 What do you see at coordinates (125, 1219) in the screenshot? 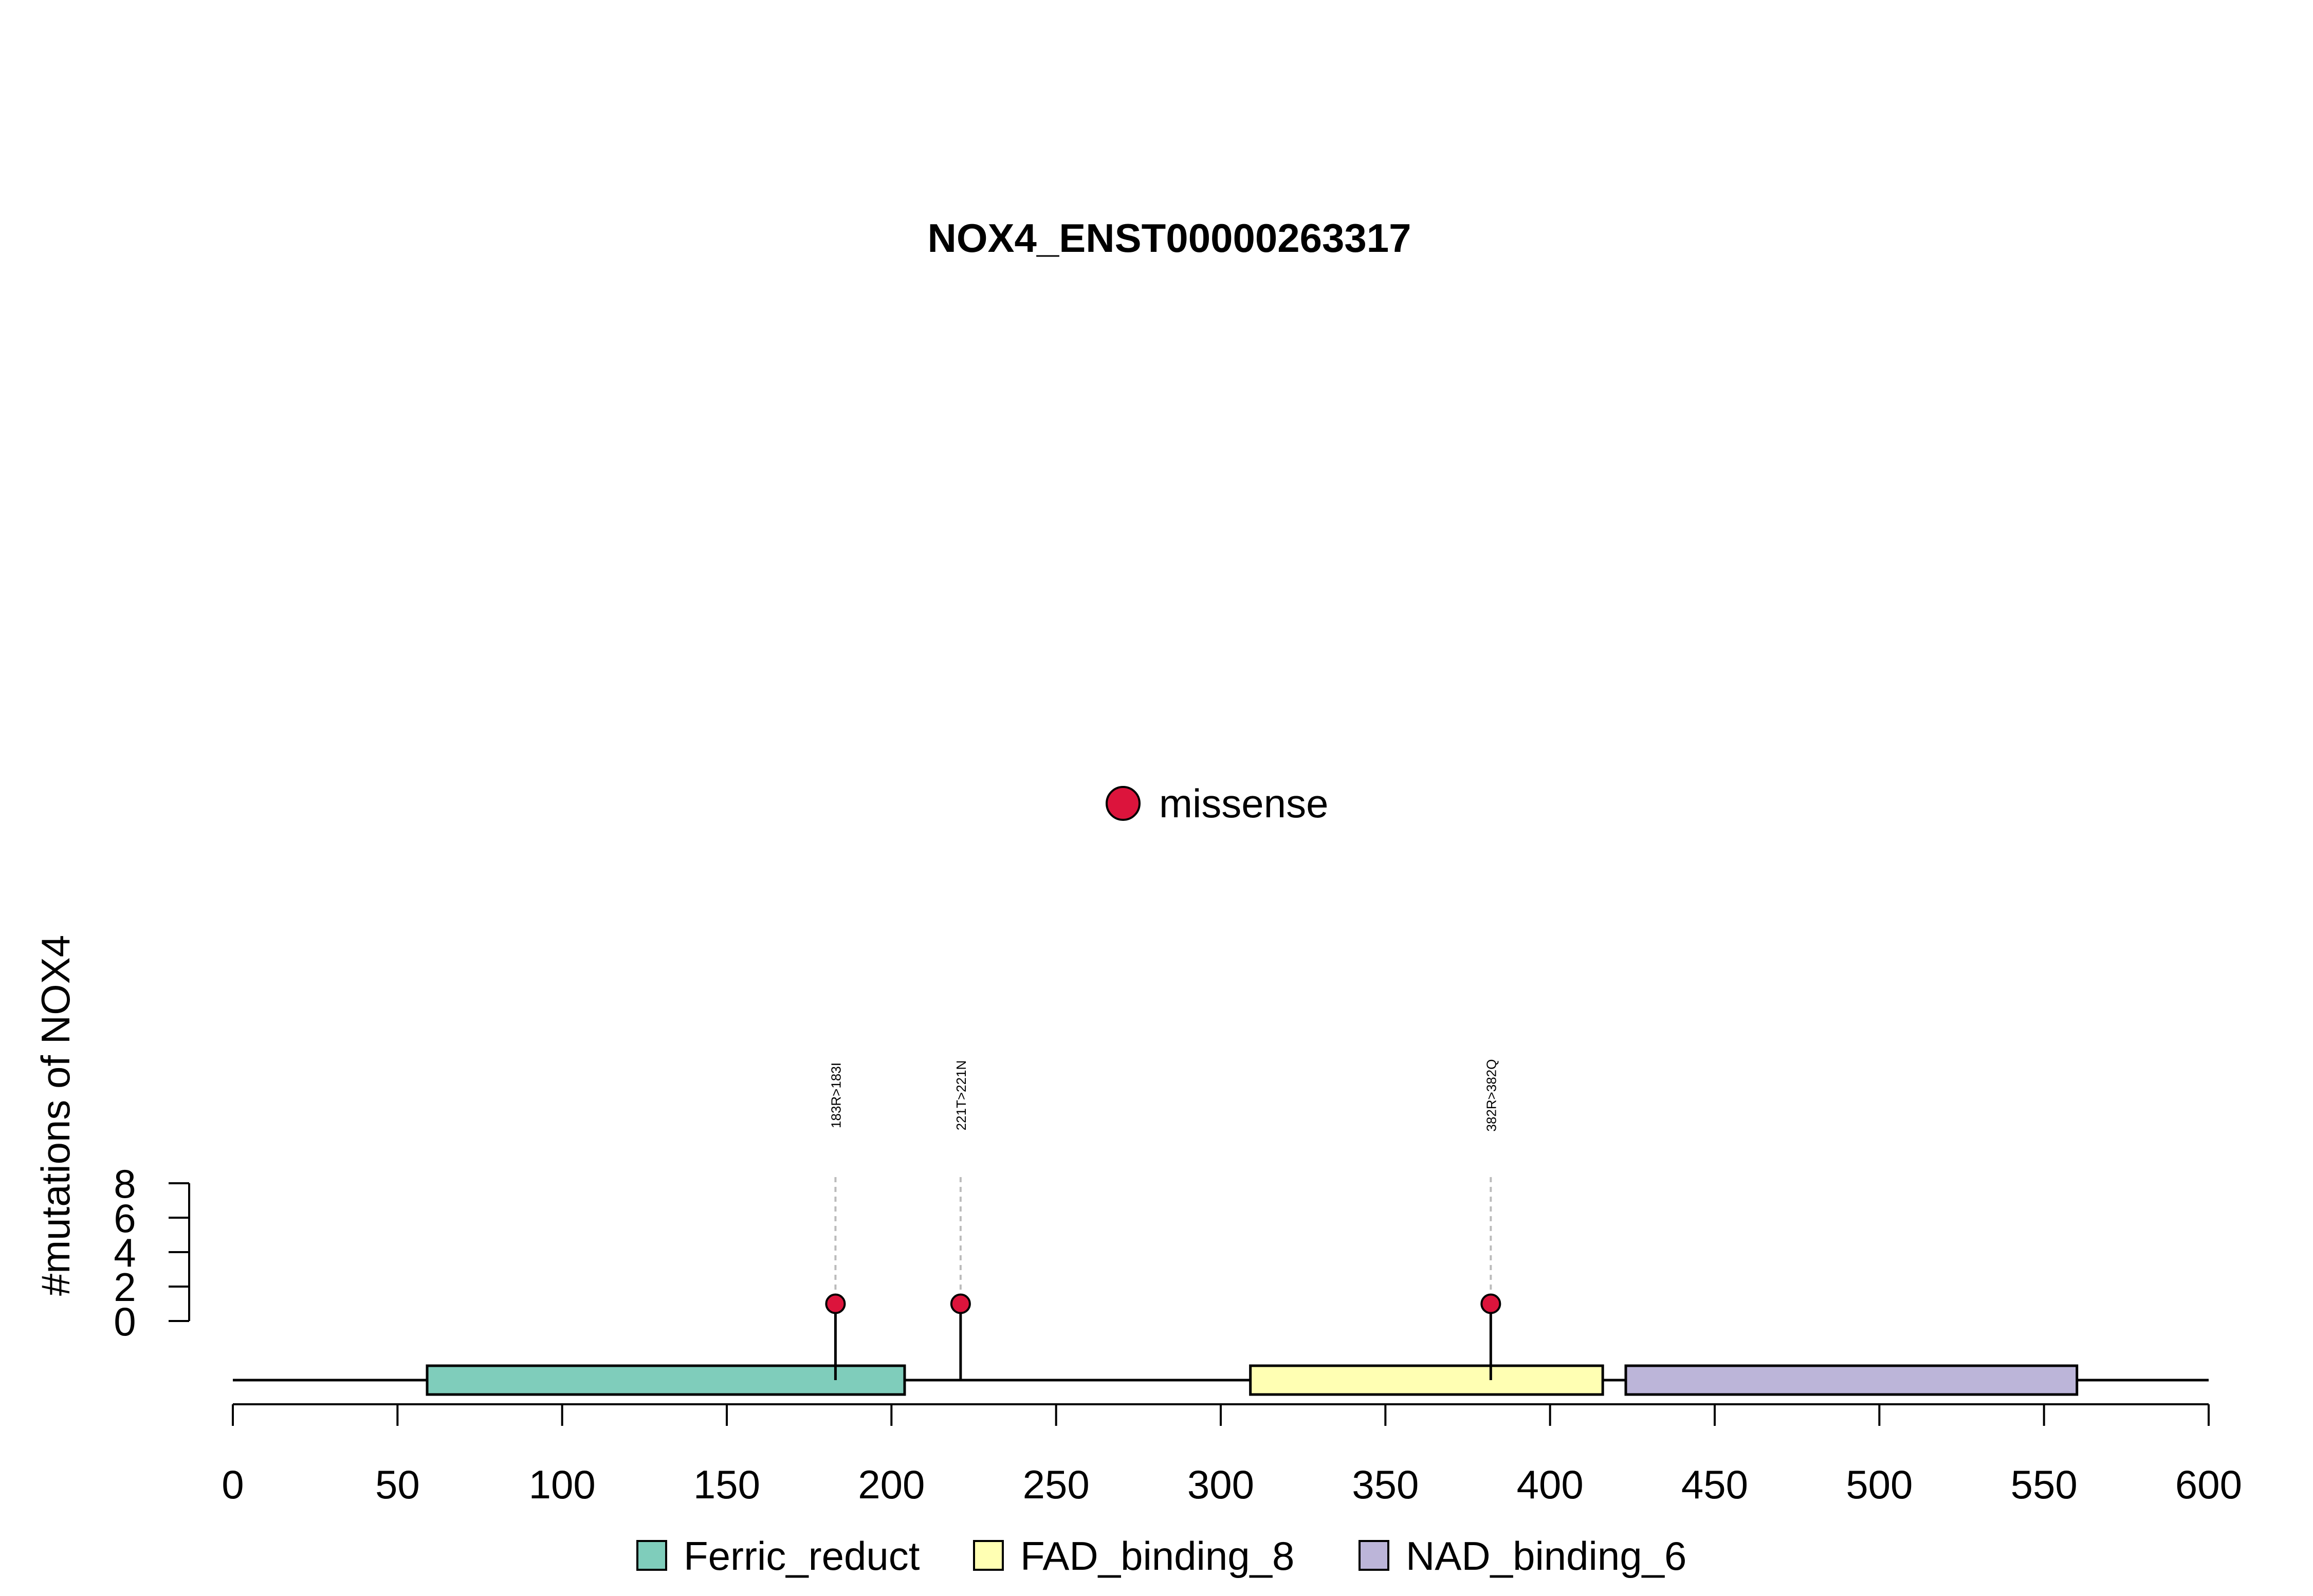
I see `y-tick-label: 6` at bounding box center [125, 1219].